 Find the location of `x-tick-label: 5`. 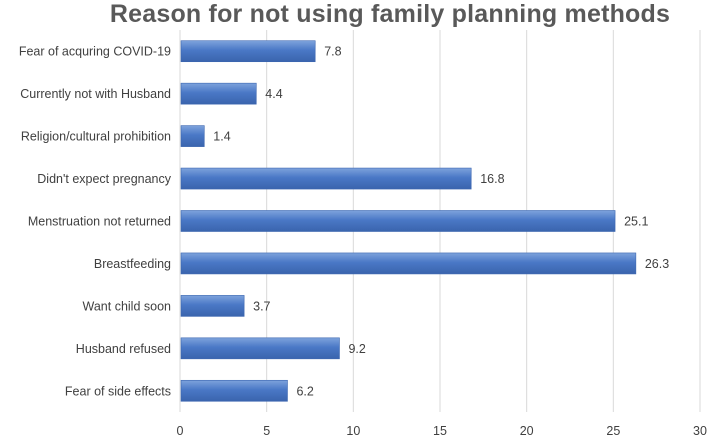

x-tick-label: 5 is located at coordinates (266, 431).